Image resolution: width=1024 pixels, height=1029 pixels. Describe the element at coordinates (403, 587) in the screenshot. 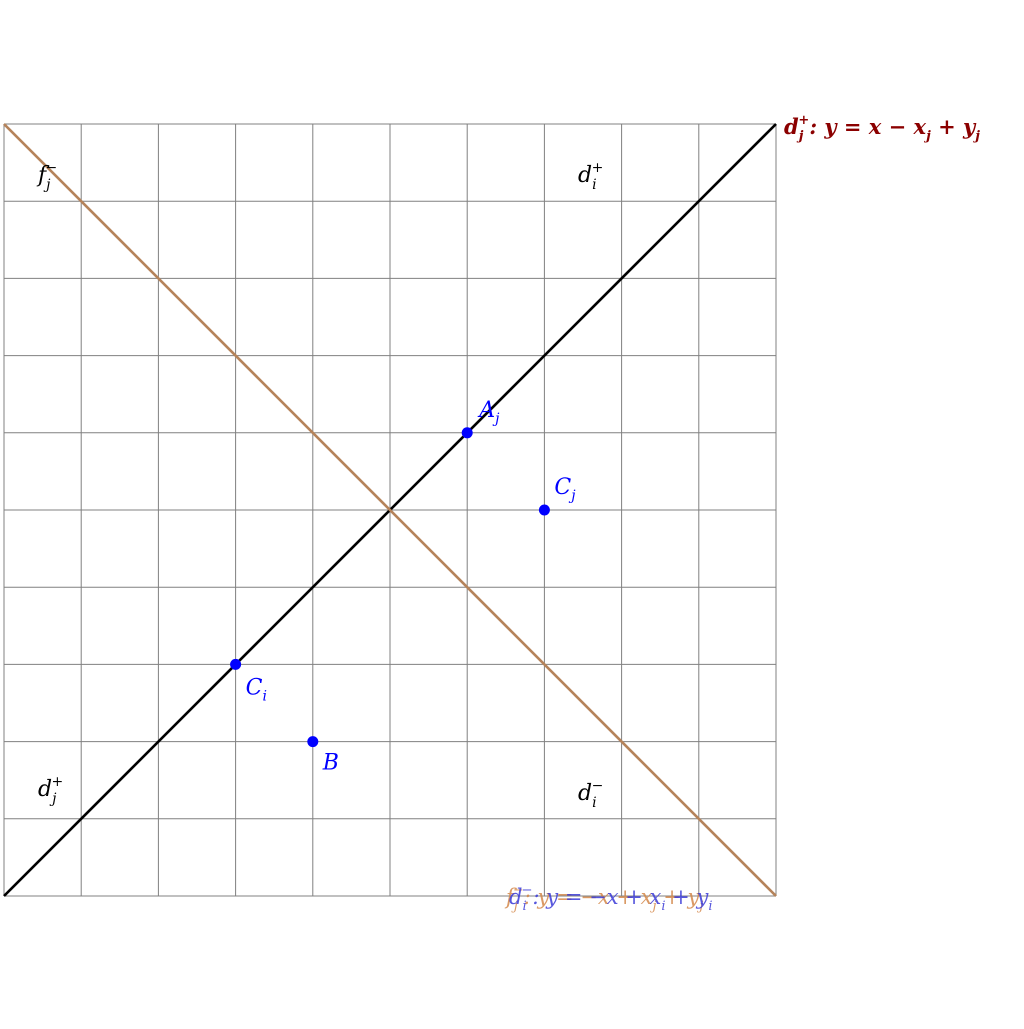

I see `points-layer: Aj Cj Ci B` at that location.